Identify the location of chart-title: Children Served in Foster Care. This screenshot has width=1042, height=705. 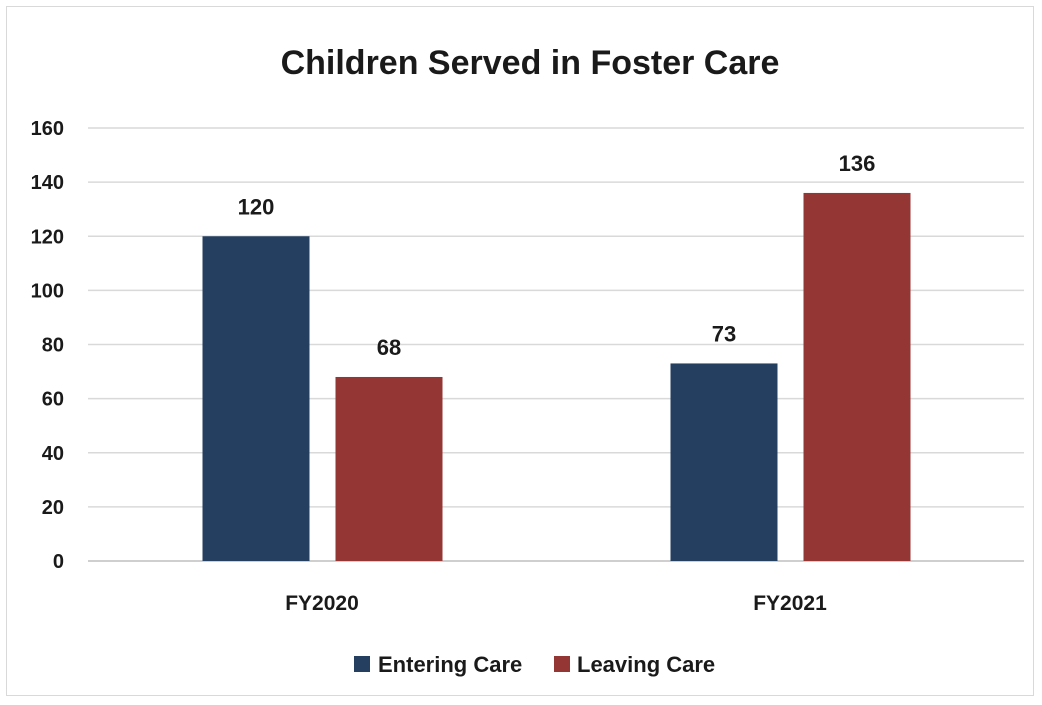
(530, 63).